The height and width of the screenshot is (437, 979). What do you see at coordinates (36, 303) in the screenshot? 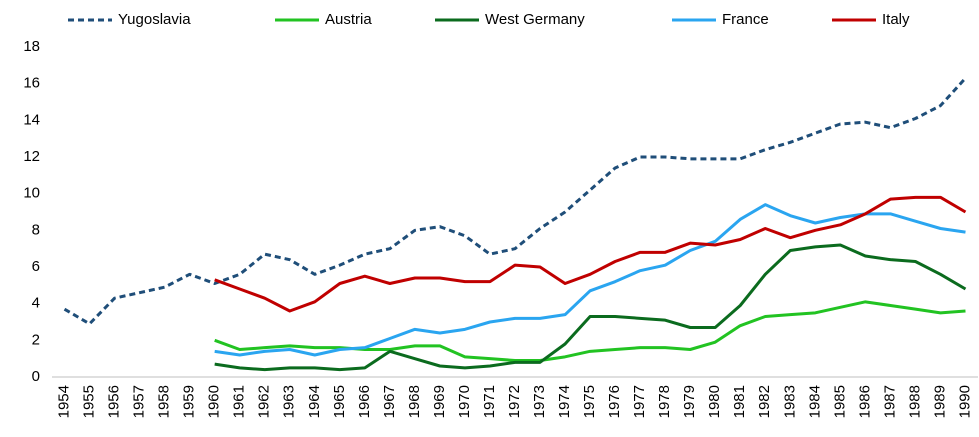
I see `y-tick-label: 4` at bounding box center [36, 303].